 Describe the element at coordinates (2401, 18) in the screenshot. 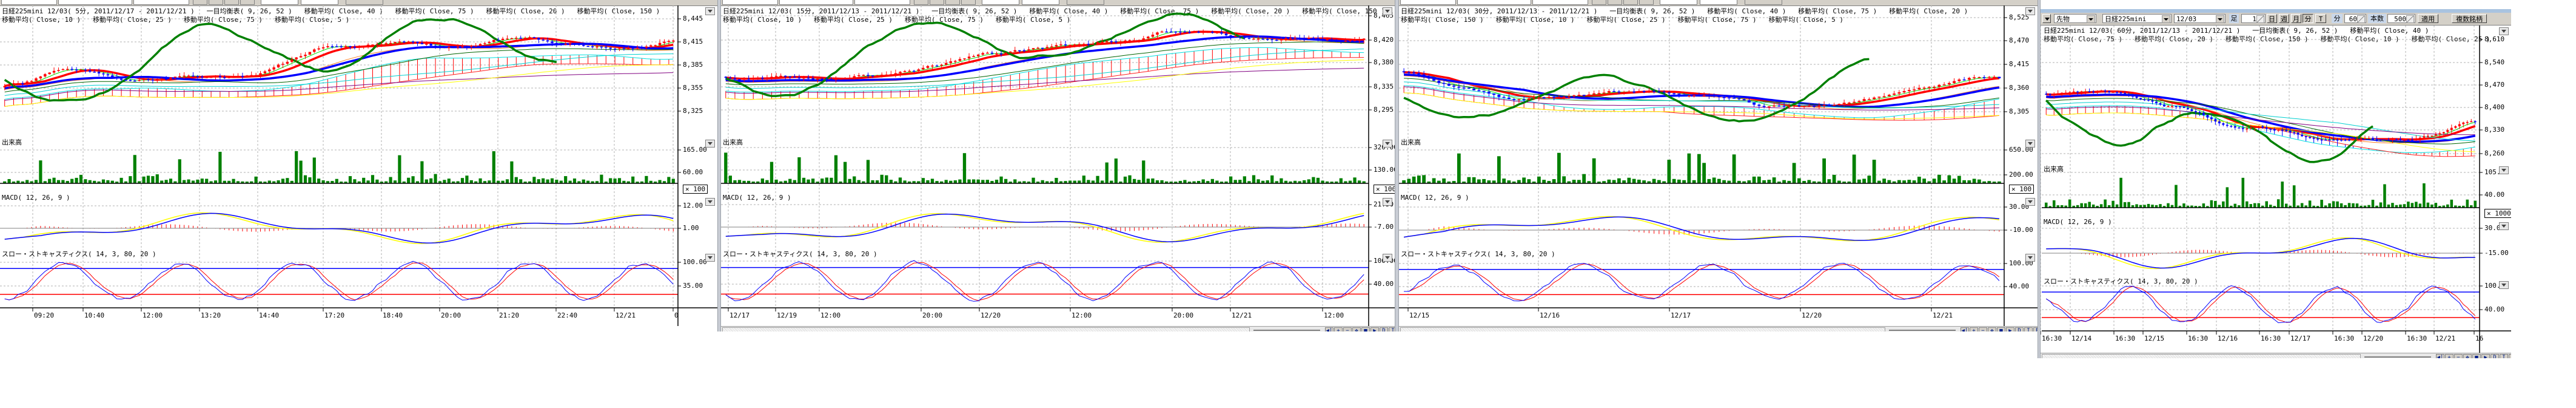

I see `count-input: 500` at that location.